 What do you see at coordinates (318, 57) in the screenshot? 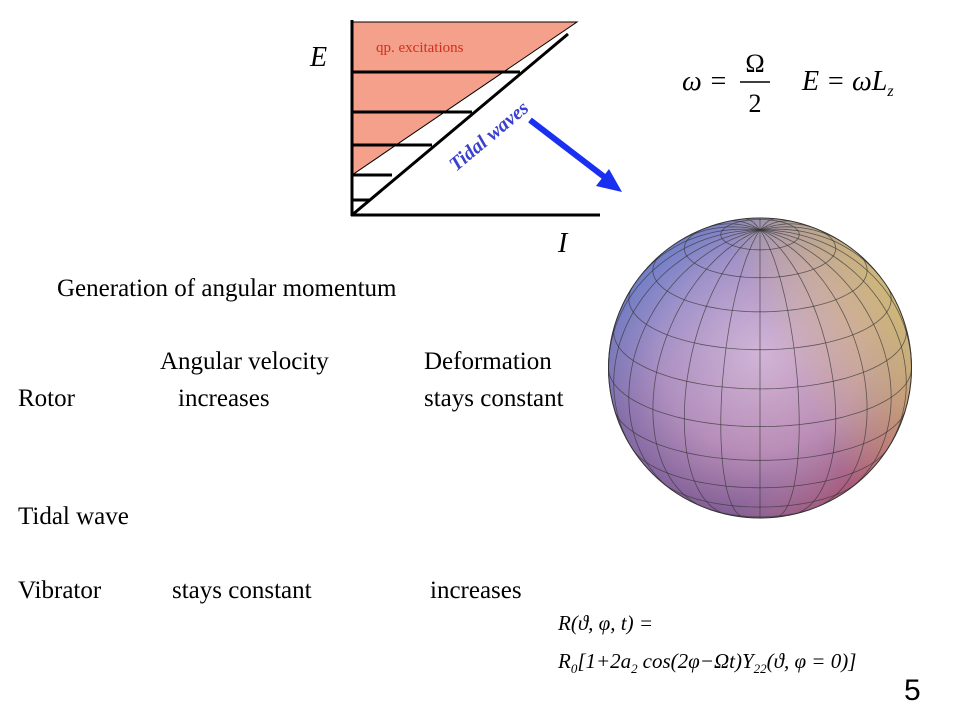
I see `y-axis-label: E` at bounding box center [318, 57].